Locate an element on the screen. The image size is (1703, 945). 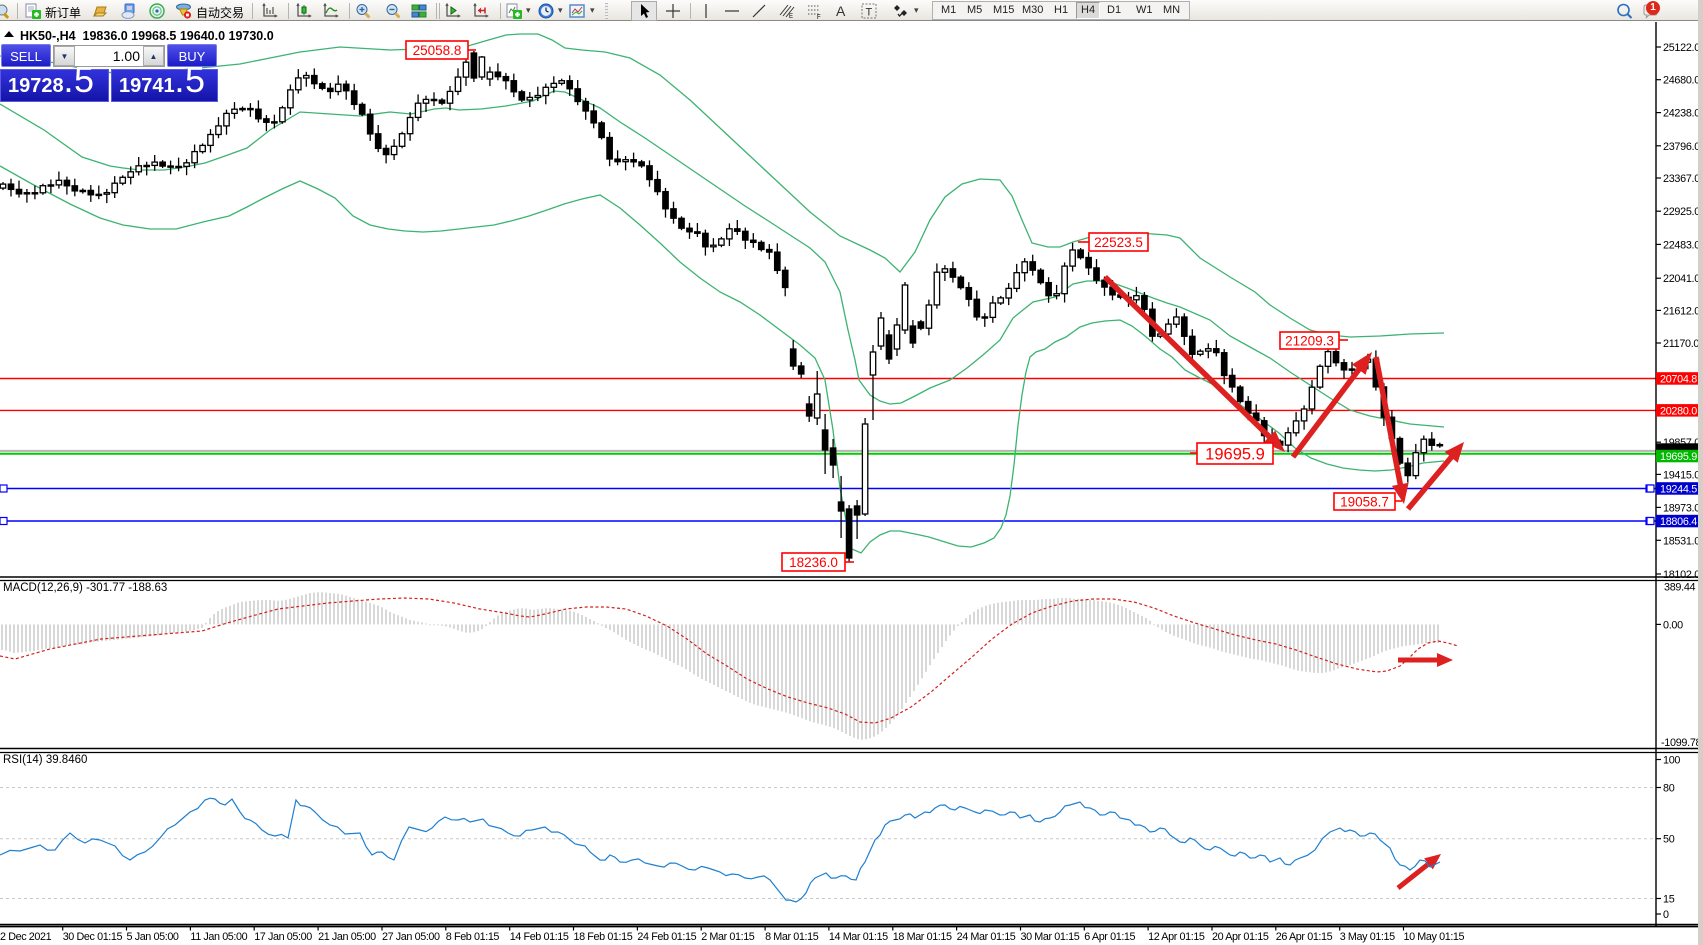
svg-text: 20280.0 is located at coordinates (1678, 411).